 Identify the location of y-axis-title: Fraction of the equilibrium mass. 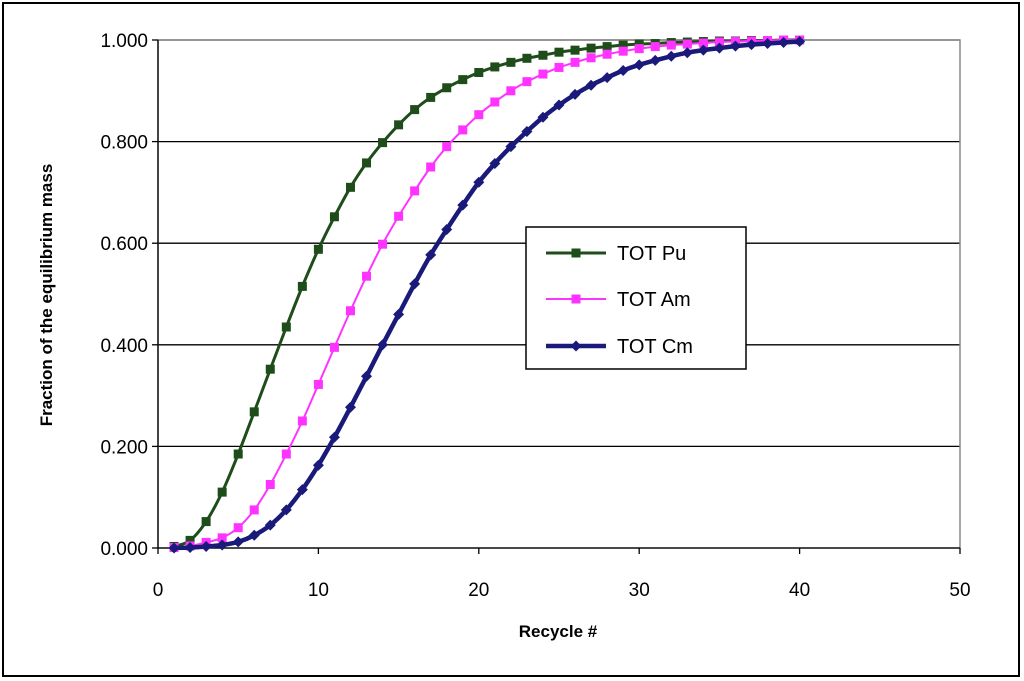
(46, 295).